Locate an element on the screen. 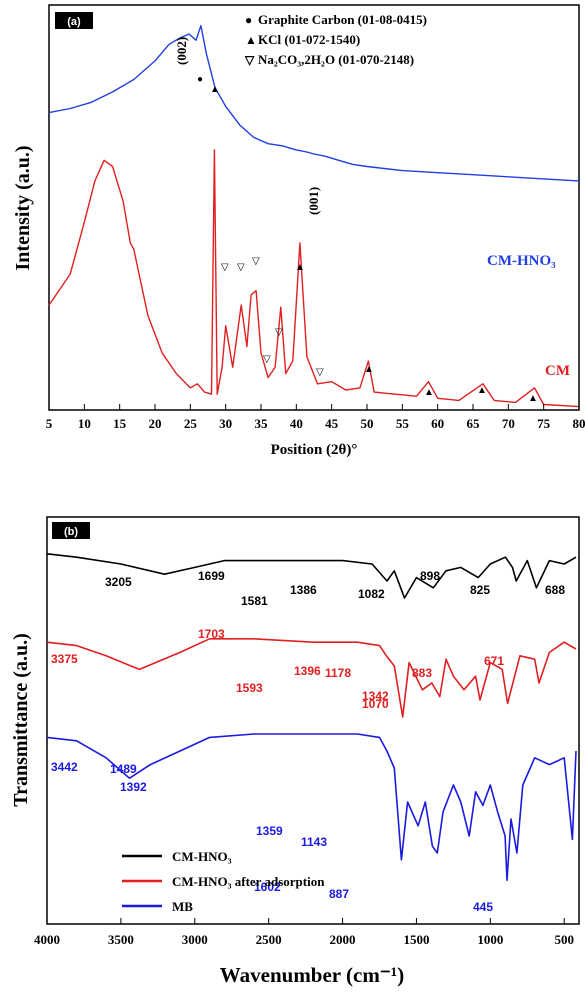 This screenshot has height=1001, width=585. x-tick-label-b: 2500 is located at coordinates (269, 939).